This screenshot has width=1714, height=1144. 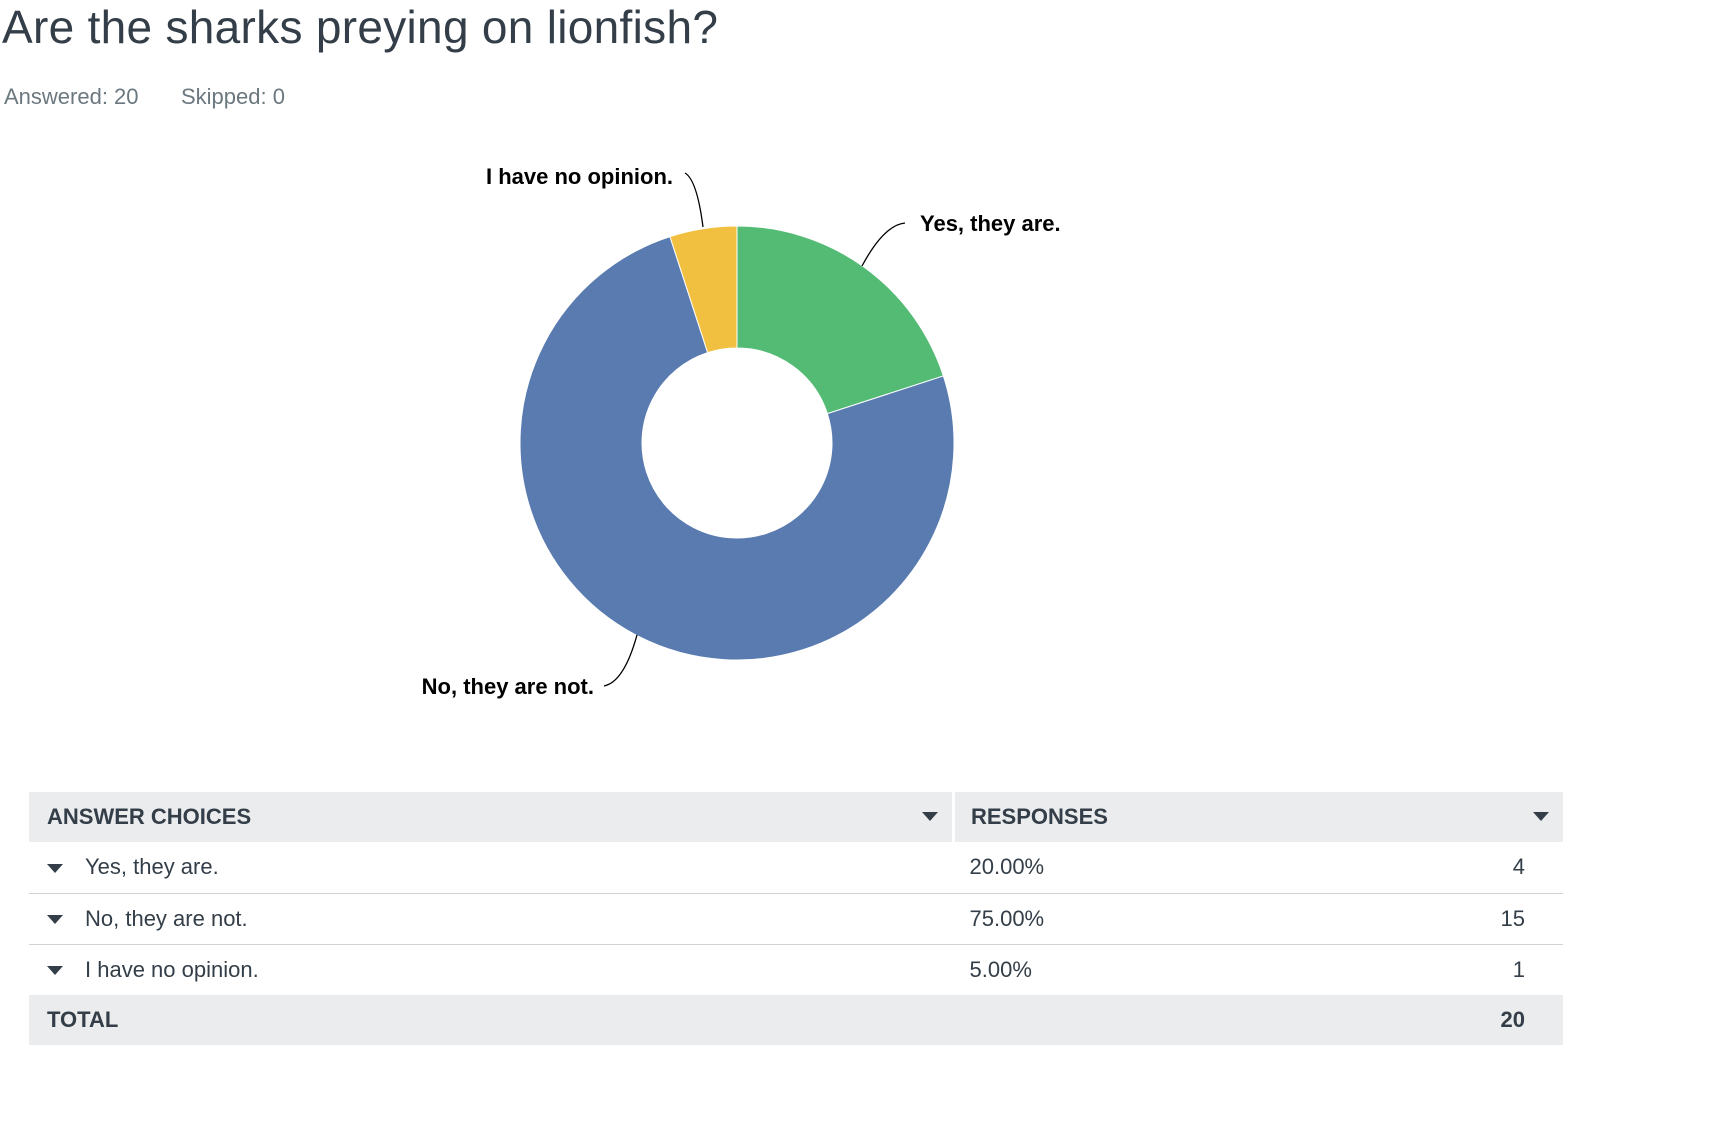 I want to click on answer-choices-header-label: ANSWER CHOICES, so click(x=149, y=816).